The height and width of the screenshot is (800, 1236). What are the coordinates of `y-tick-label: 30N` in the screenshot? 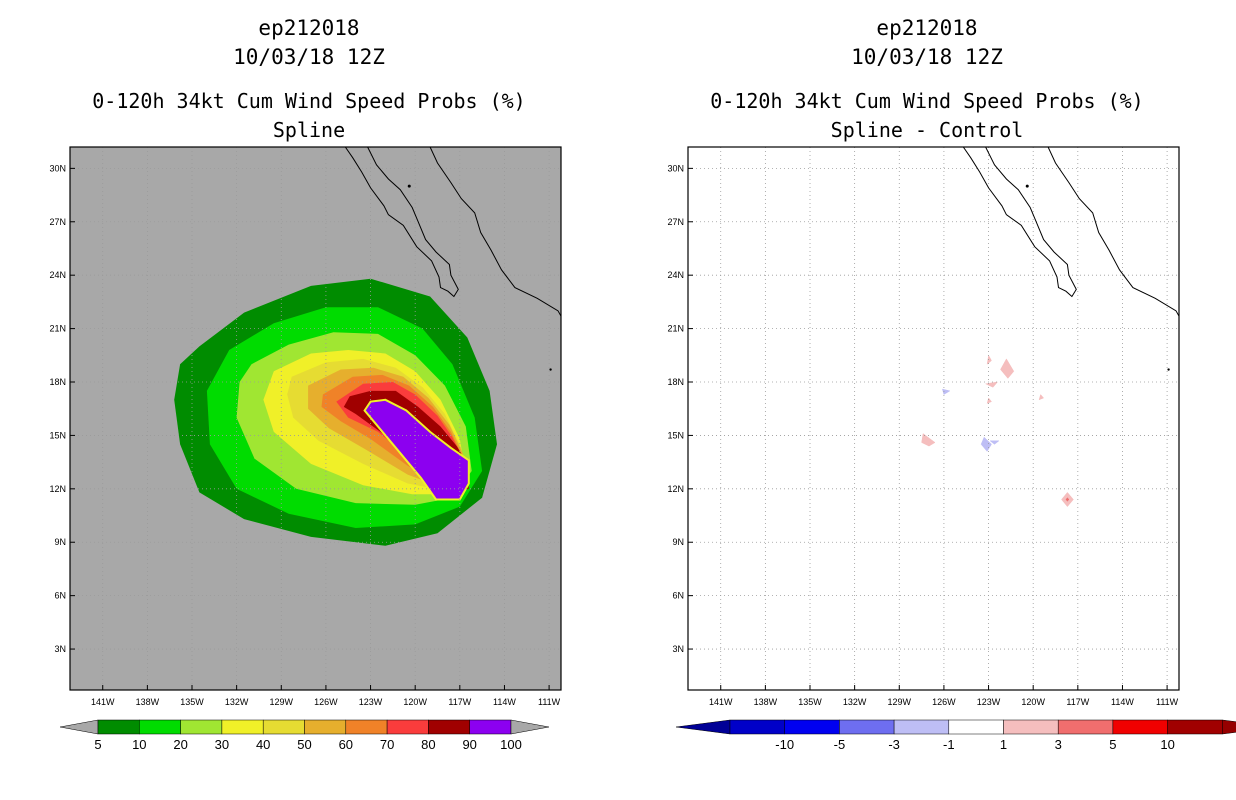 It's located at (675, 168).